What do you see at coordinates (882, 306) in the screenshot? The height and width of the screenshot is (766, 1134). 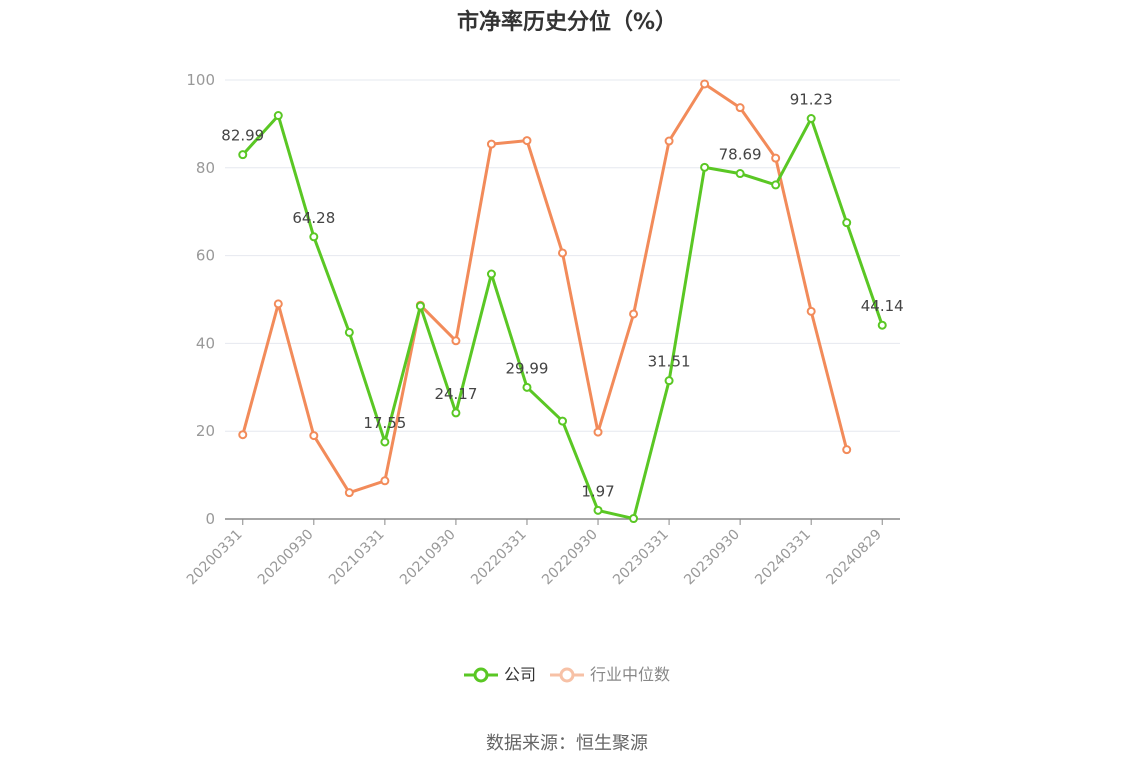 I see `data-label: 44.14` at bounding box center [882, 306].